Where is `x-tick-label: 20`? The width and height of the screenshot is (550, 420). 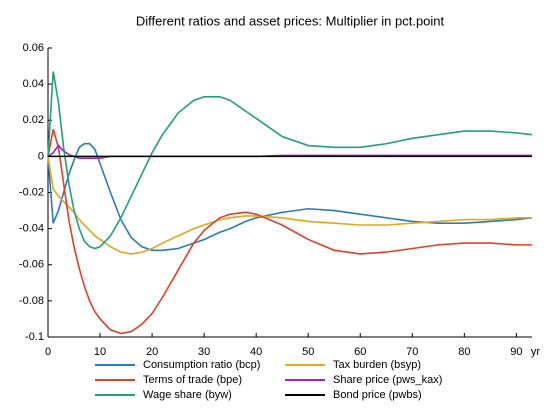
x-tick-label: 20 is located at coordinates (152, 352).